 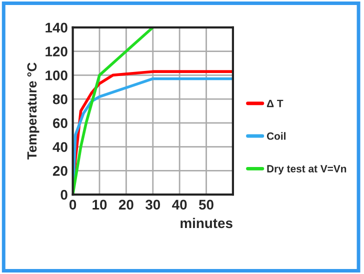 I want to click on y-tick-label: 120, so click(x=57, y=51).